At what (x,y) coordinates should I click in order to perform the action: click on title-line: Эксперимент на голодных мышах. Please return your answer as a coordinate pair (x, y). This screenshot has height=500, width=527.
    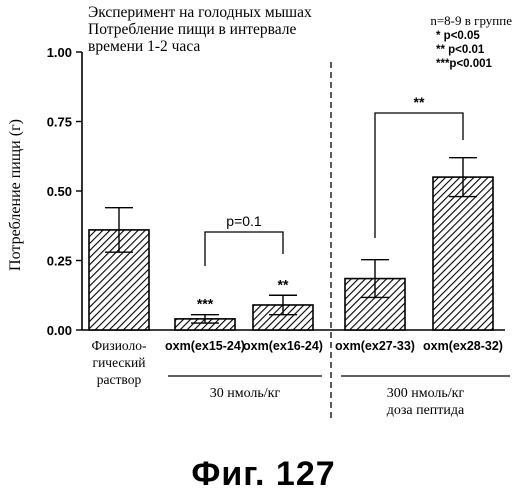
    Looking at the image, I should click on (200, 12).